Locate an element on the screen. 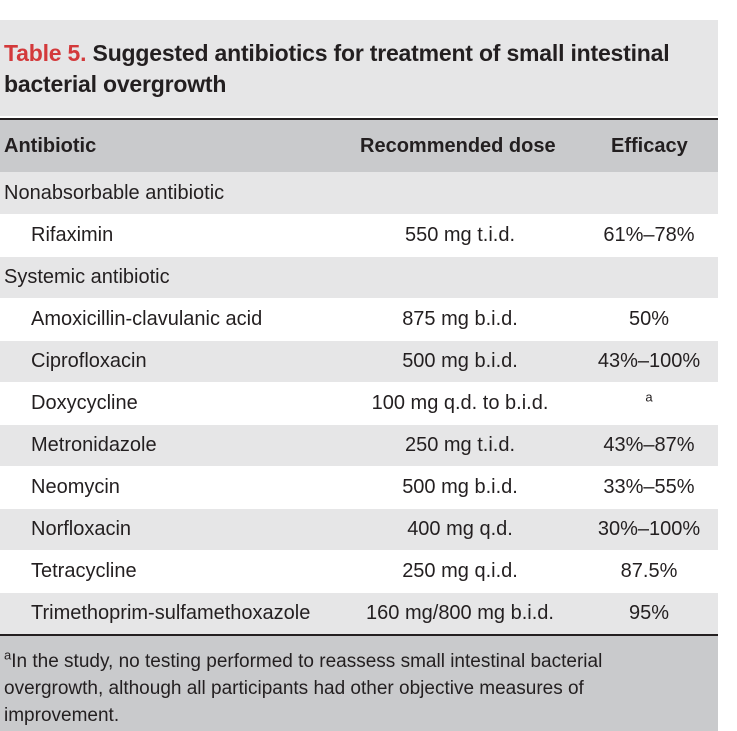 This screenshot has height=731, width=737. group-name: Nonabsorbable antibiotic is located at coordinates (114, 192).